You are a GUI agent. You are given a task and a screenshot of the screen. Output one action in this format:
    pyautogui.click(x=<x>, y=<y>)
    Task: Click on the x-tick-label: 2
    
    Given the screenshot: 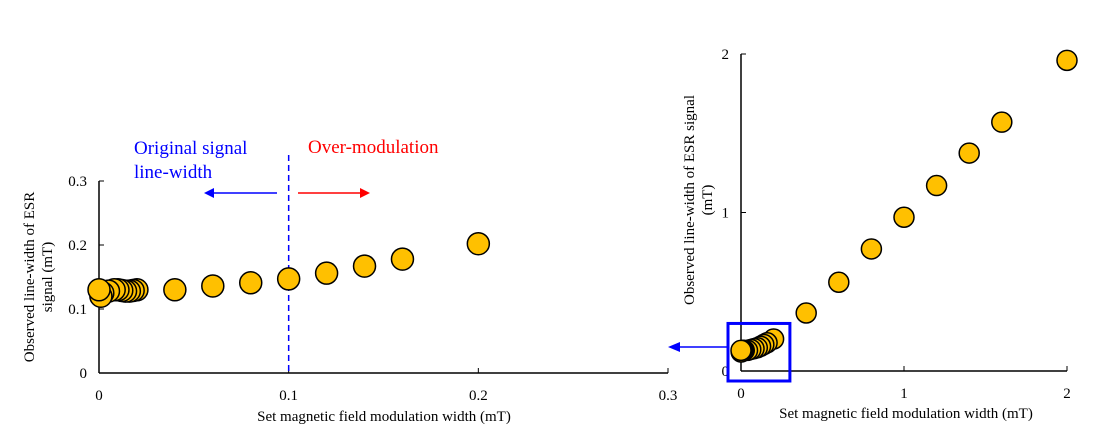 What is the action you would take?
    pyautogui.click(x=1067, y=394)
    